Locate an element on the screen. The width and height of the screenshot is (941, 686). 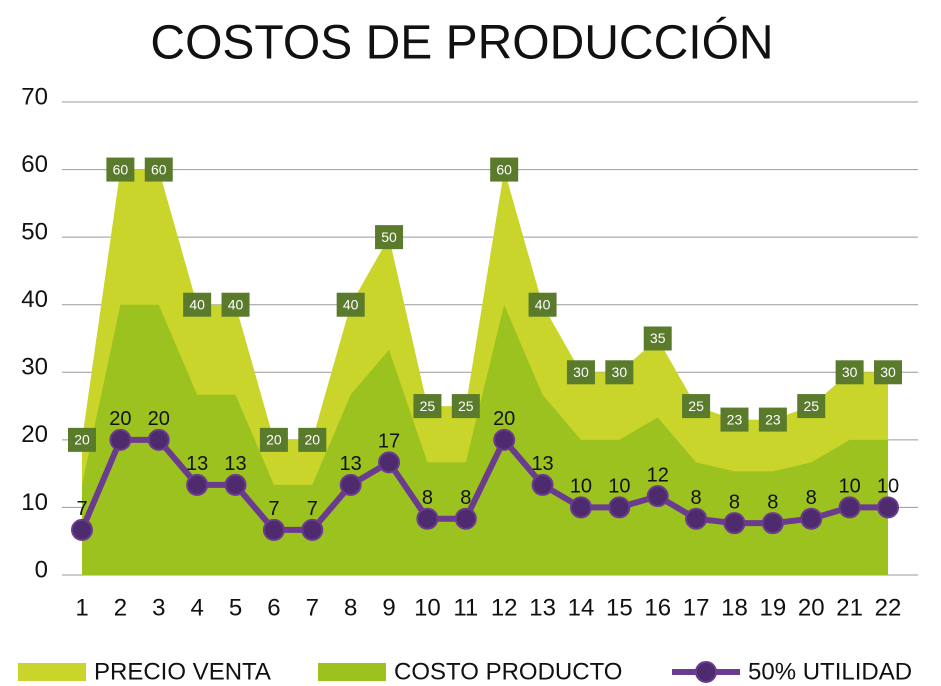
y-tick-label: 60 is located at coordinates (34, 164).